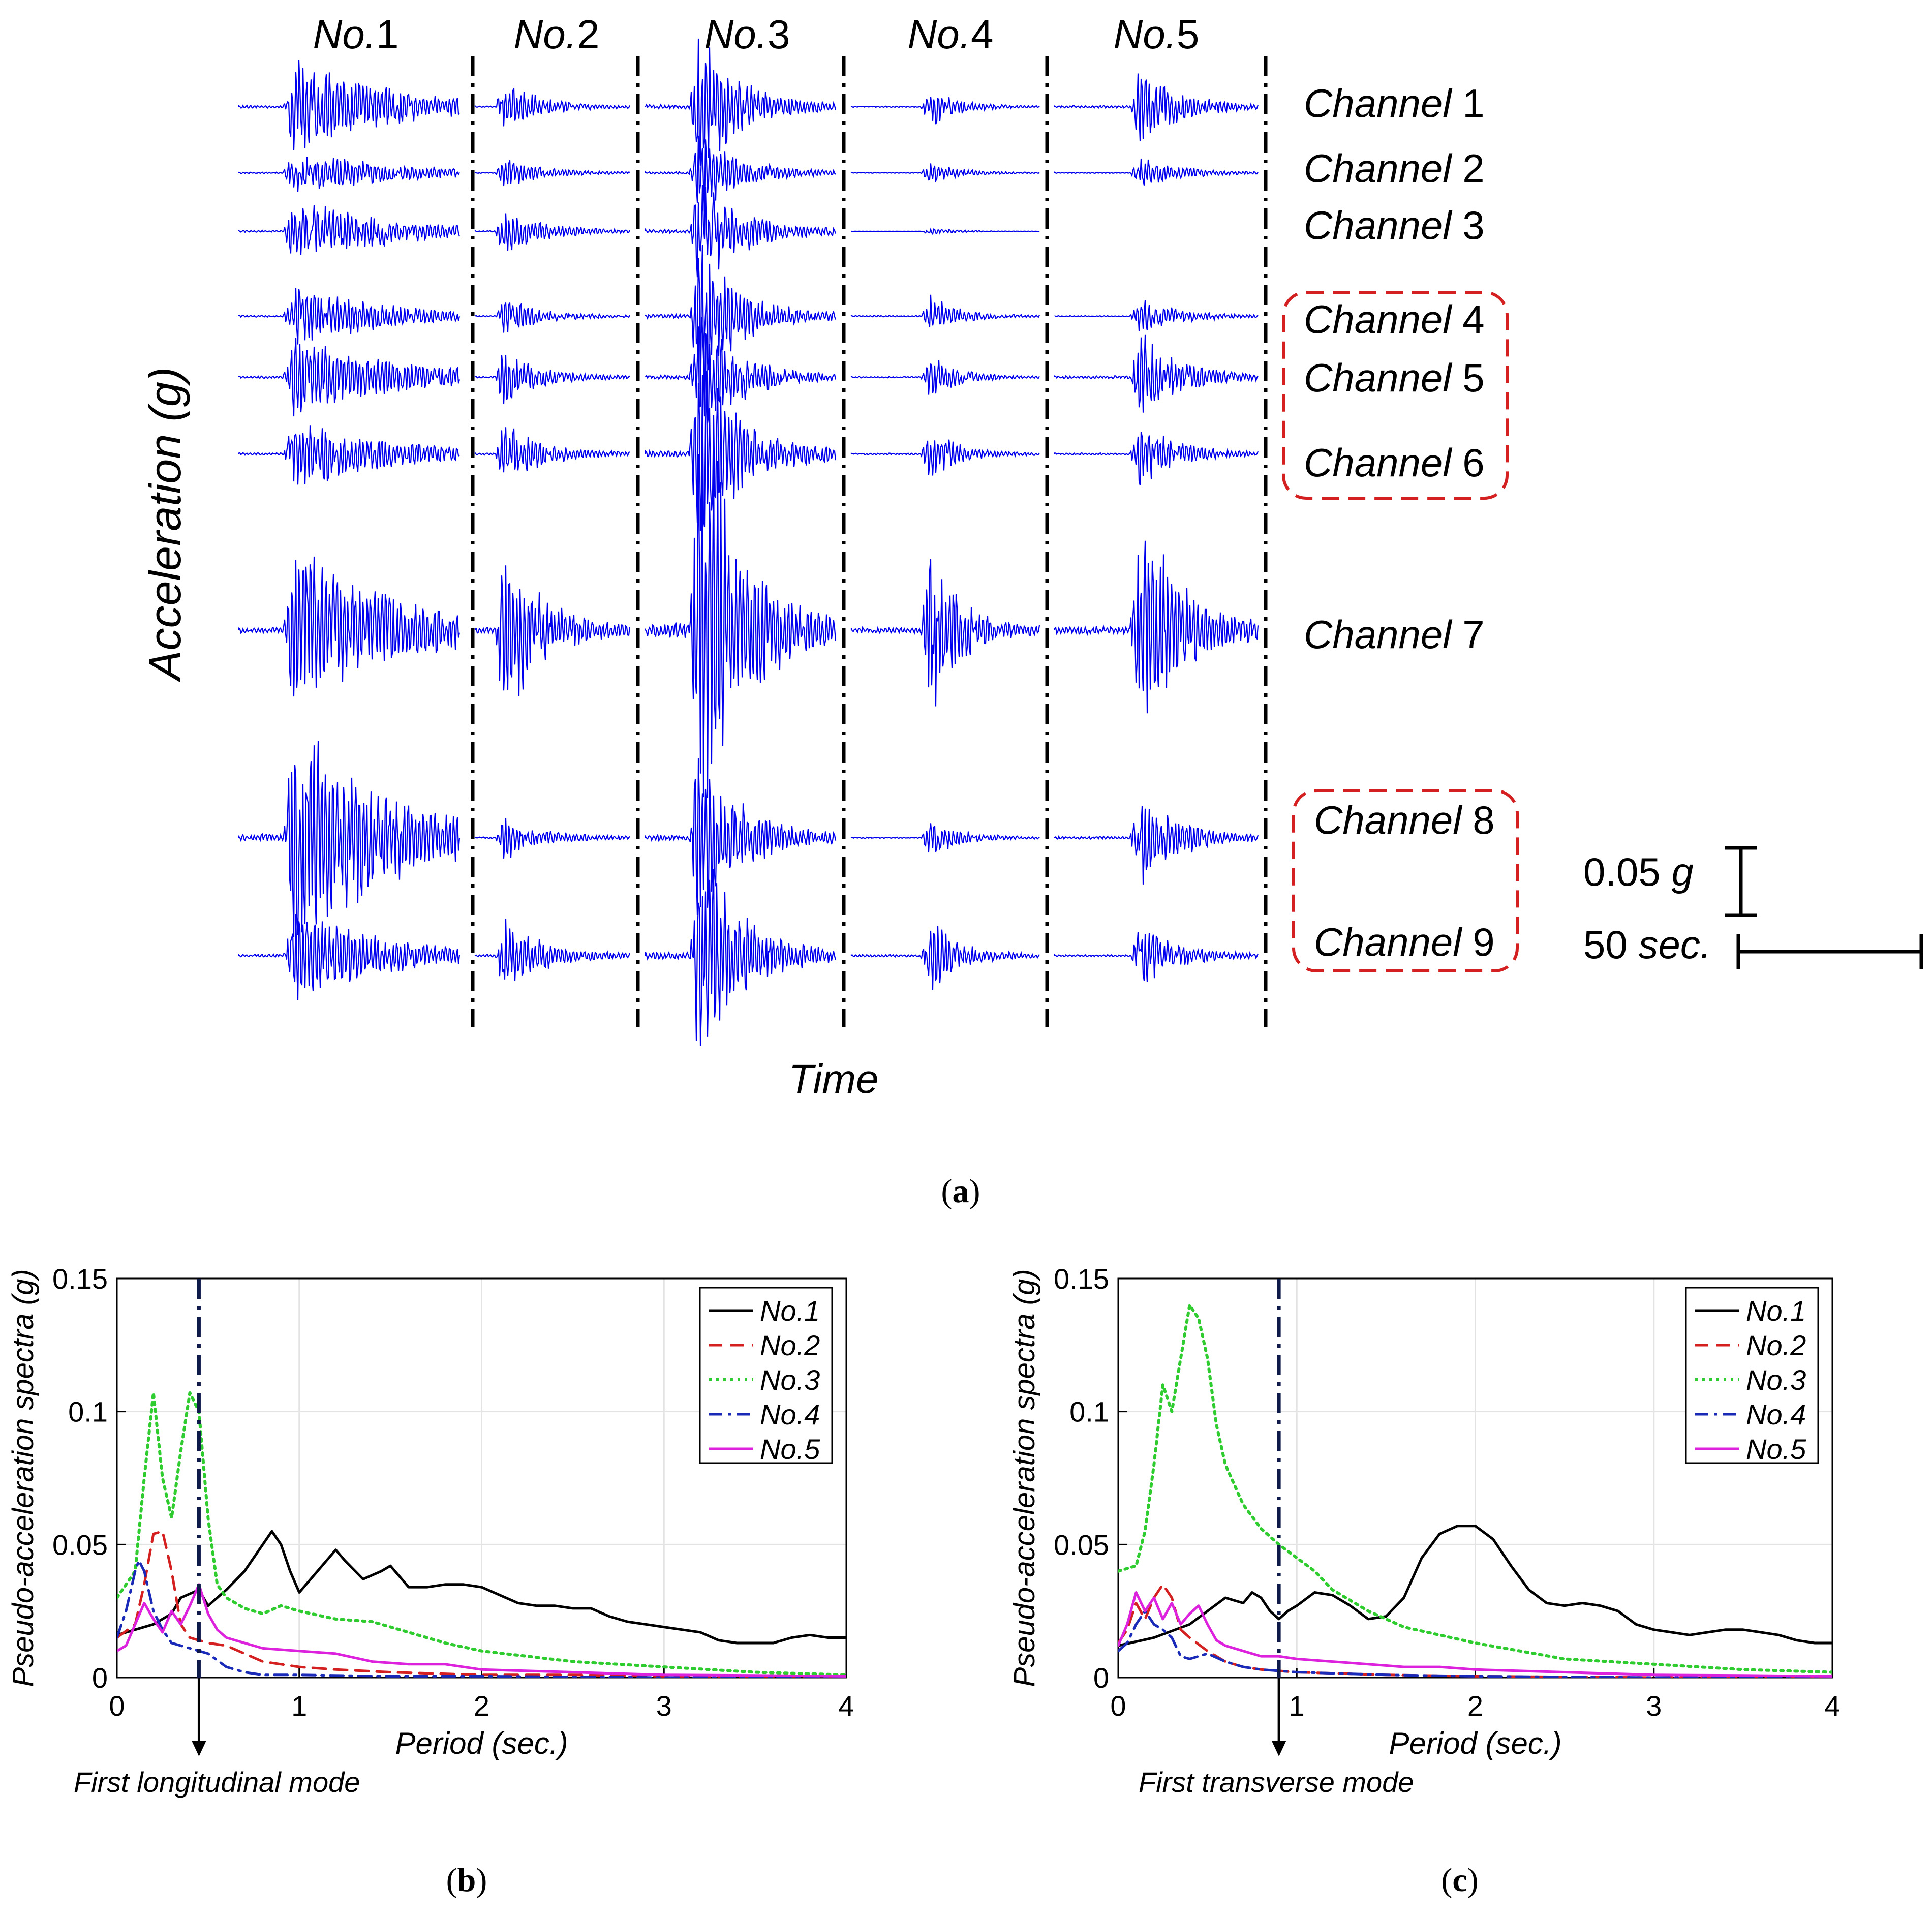 This screenshot has height=1917, width=1932. I want to click on channel-label-2: Channel 2, so click(1394, 168).